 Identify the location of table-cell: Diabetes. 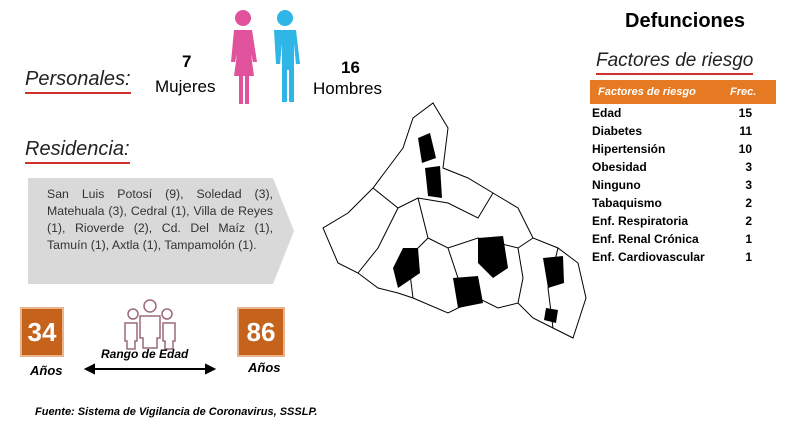
(617, 131).